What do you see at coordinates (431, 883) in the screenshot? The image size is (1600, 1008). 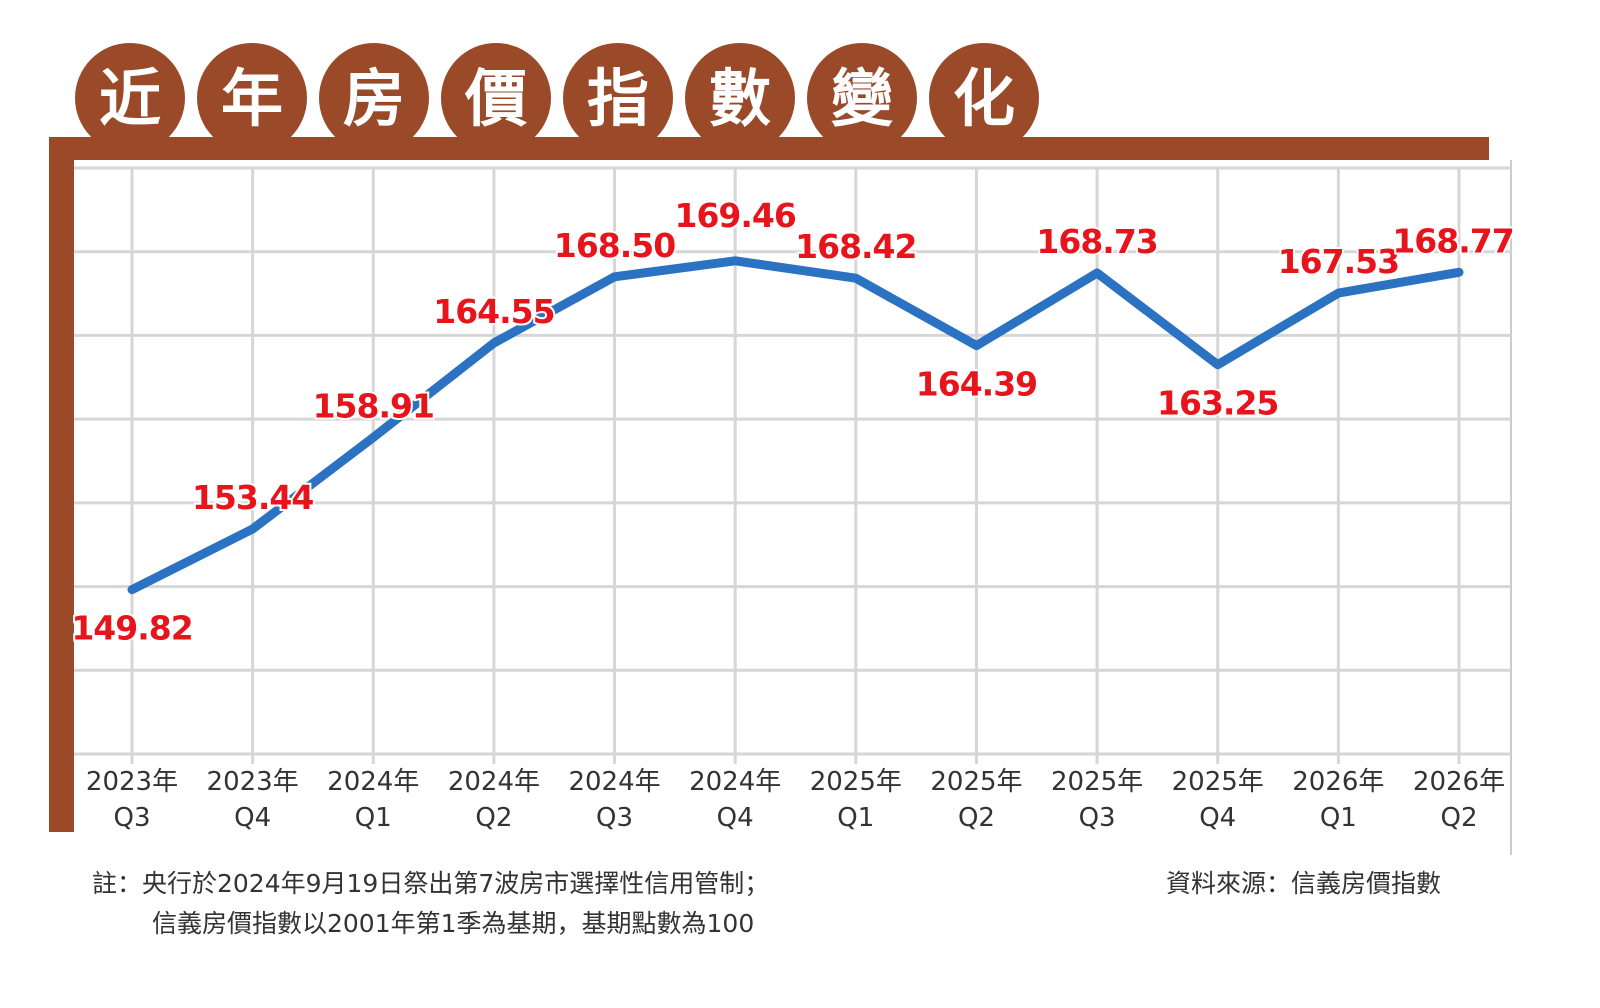 I see `footnote-line-1: 註：央行於2024年9月19日祭出第7波房市選擇性信用管制；` at bounding box center [431, 883].